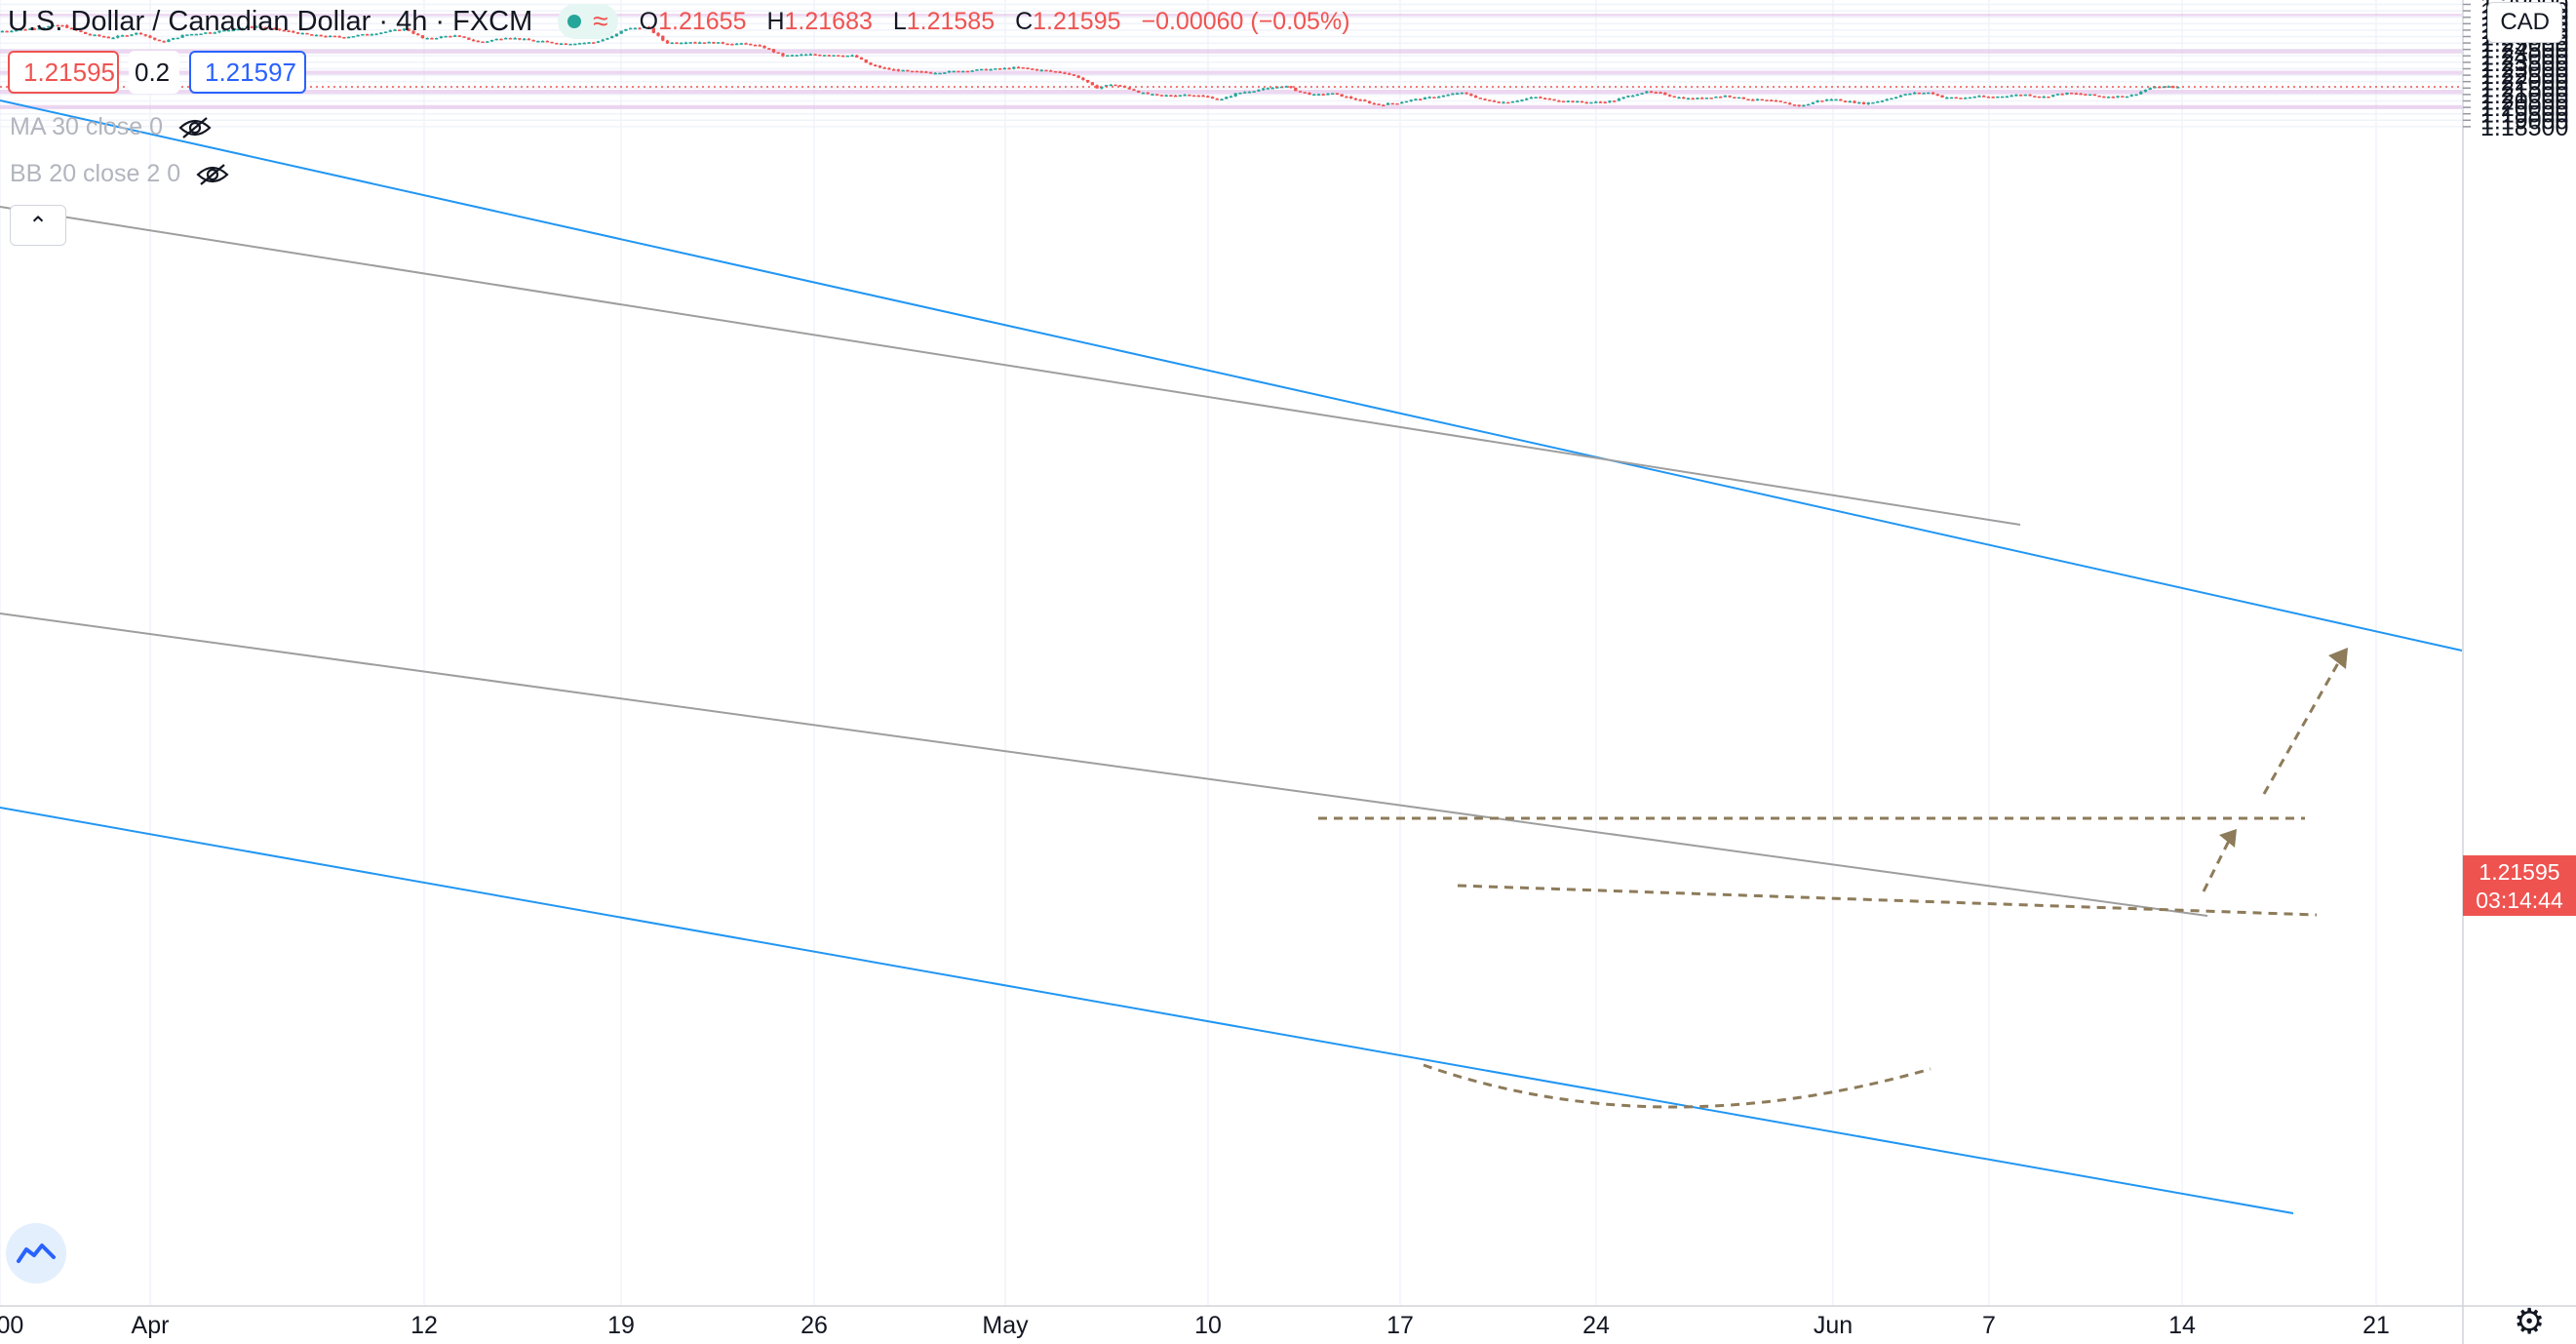 The image size is (2576, 1344). What do you see at coordinates (36, 1254) in the screenshot?
I see `tradingview-logo-icon` at bounding box center [36, 1254].